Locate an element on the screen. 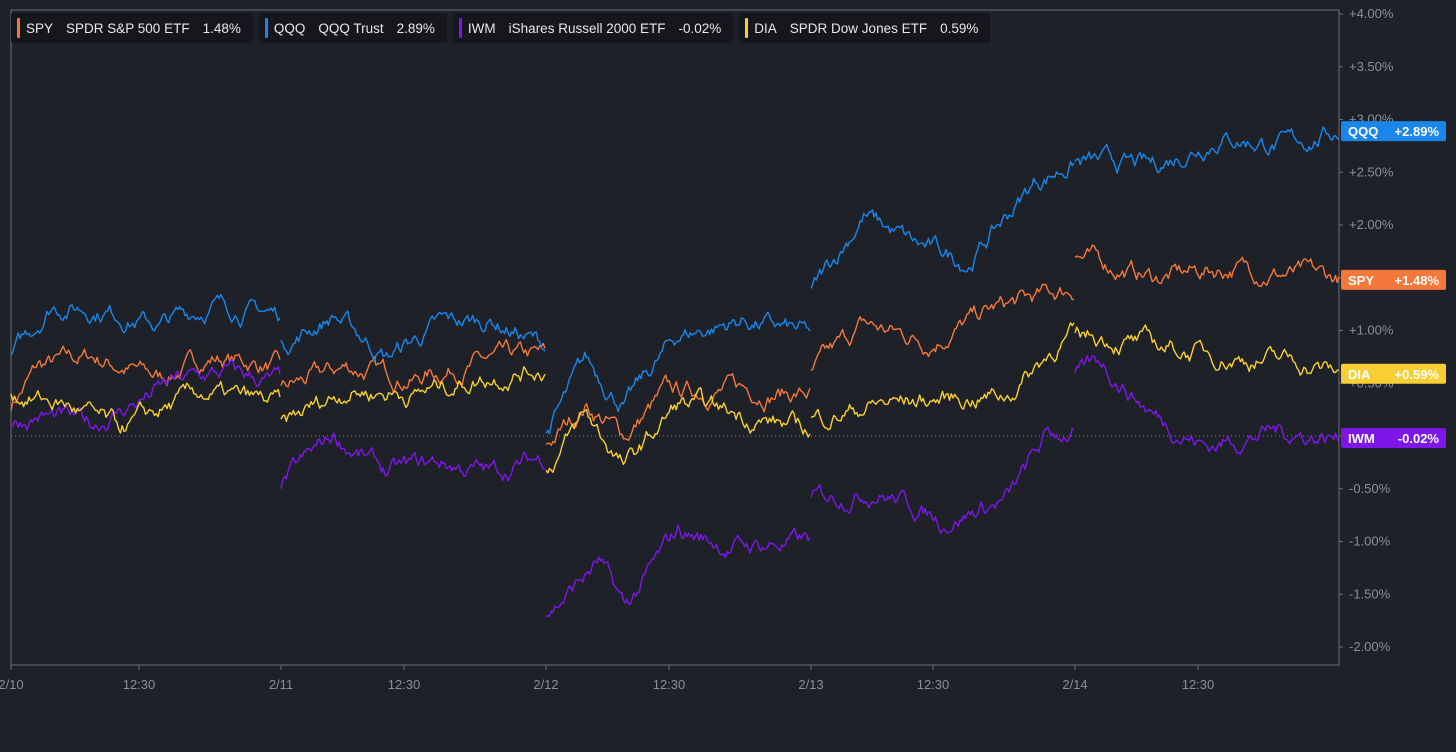  y-tick-label: +1.00% is located at coordinates (1371, 330).